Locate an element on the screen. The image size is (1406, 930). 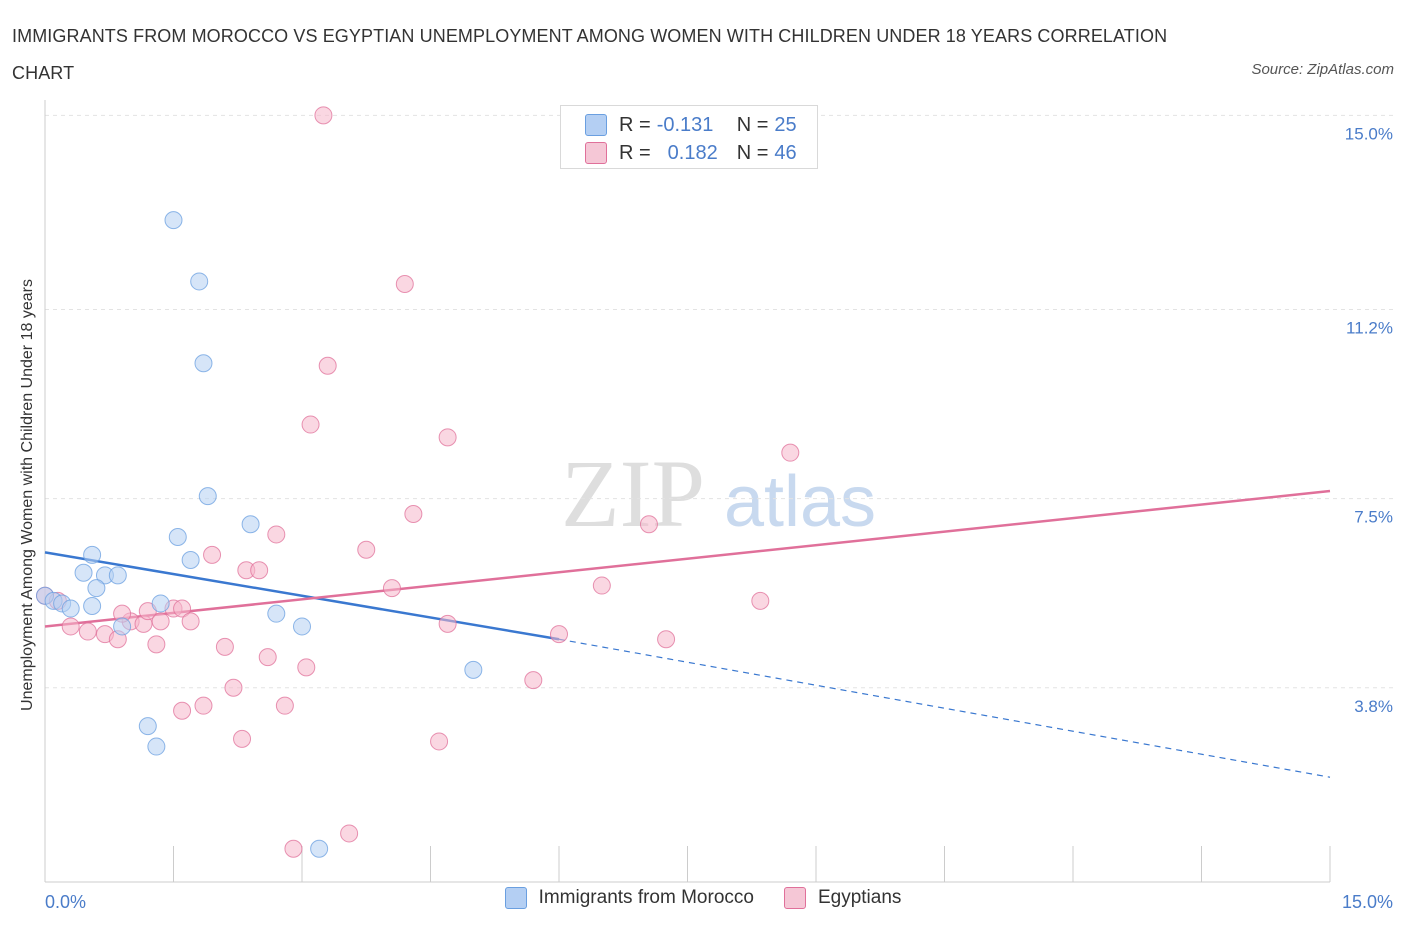
legend-r-value: -0.131 is located at coordinates (685, 124).